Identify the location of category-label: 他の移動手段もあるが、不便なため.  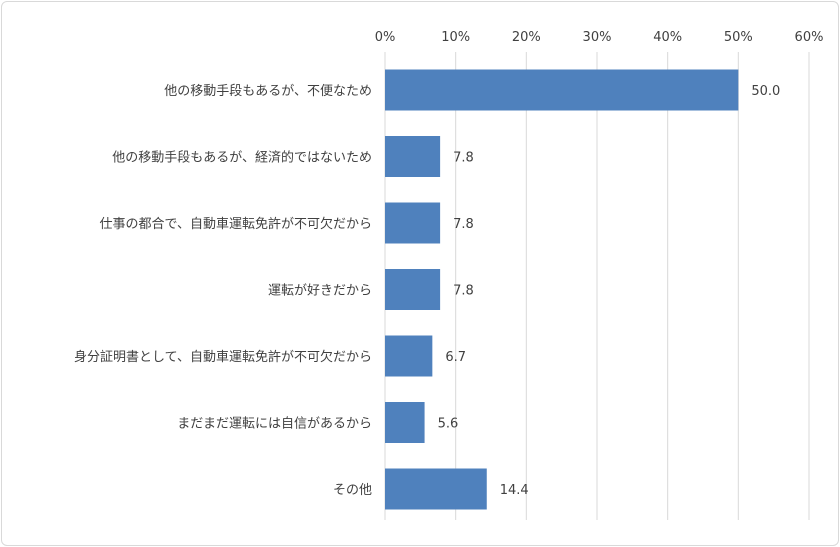
(268, 91).